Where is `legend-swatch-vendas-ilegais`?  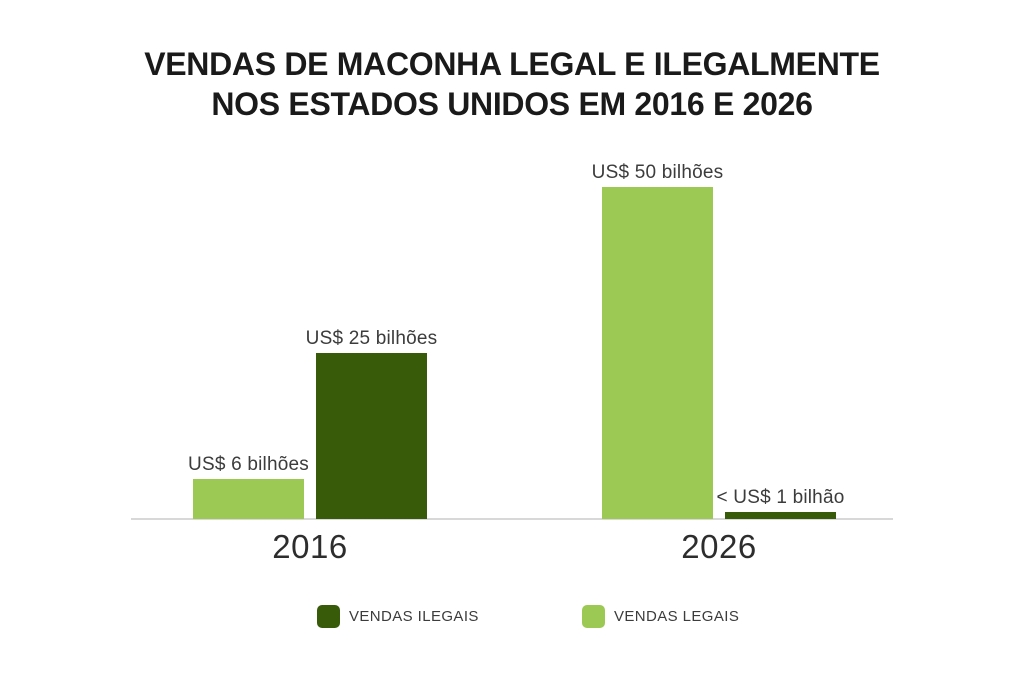 legend-swatch-vendas-ilegais is located at coordinates (328, 616).